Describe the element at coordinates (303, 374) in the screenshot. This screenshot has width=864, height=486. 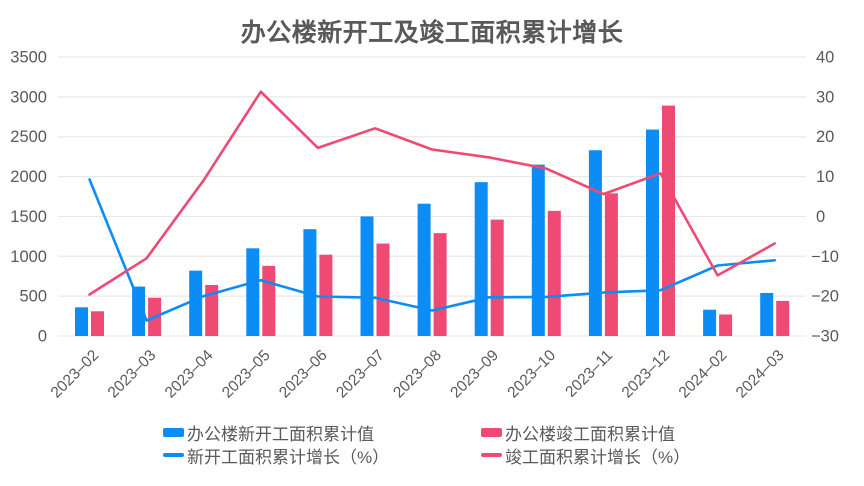
I see `x-axis-tick: 2023–06` at that location.